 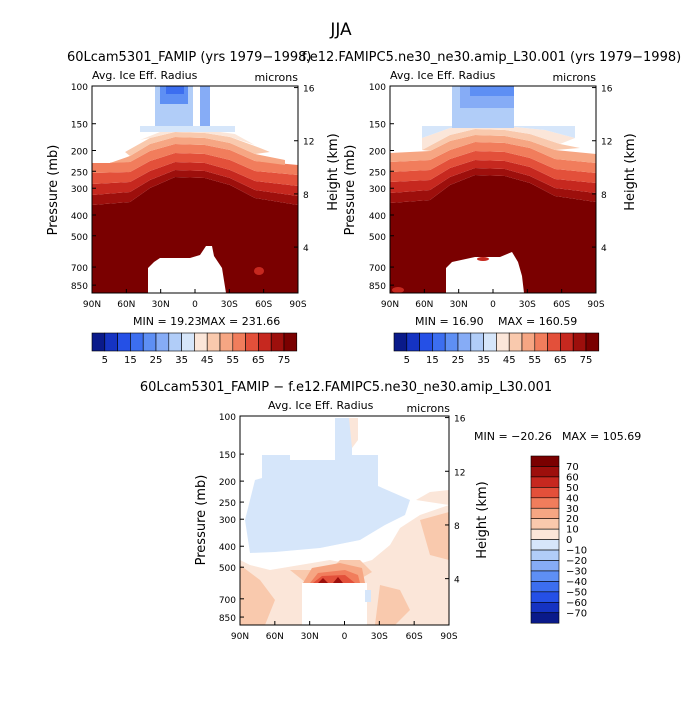 I want to click on max-label: MAX = 105.69, so click(x=601, y=436).